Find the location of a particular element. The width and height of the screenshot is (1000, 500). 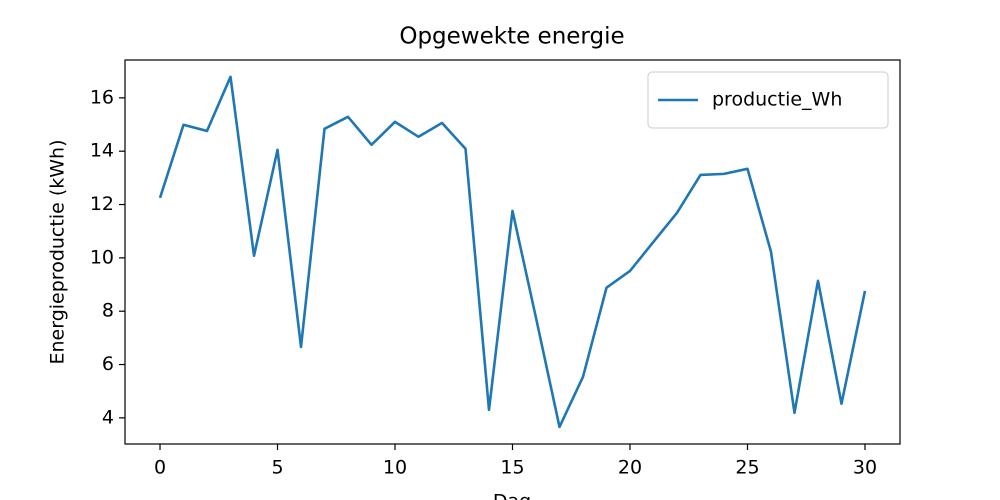

y-tick-label: 12 is located at coordinates (102, 204).